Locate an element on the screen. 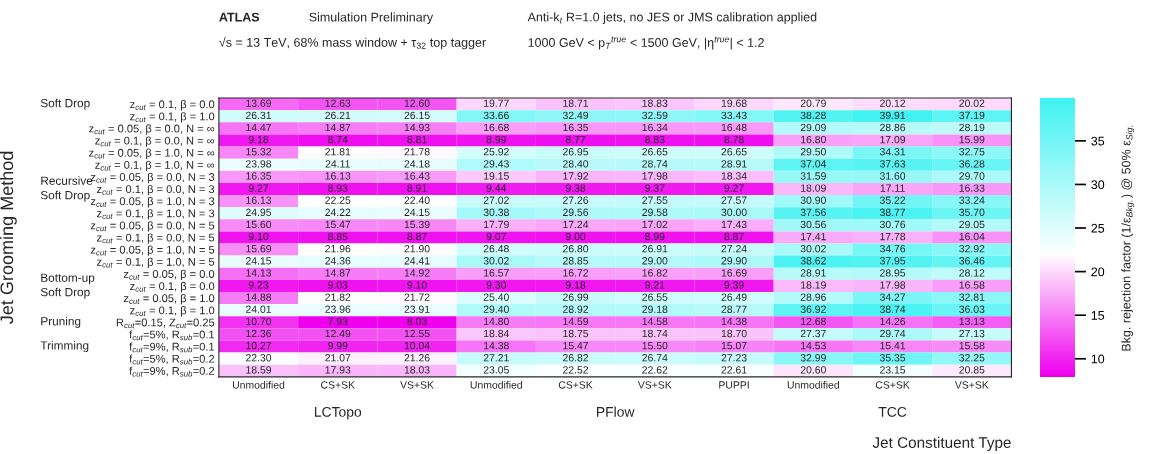 The height and width of the screenshot is (454, 1152). chart-subtitle: Simulation Preliminary is located at coordinates (371, 18).